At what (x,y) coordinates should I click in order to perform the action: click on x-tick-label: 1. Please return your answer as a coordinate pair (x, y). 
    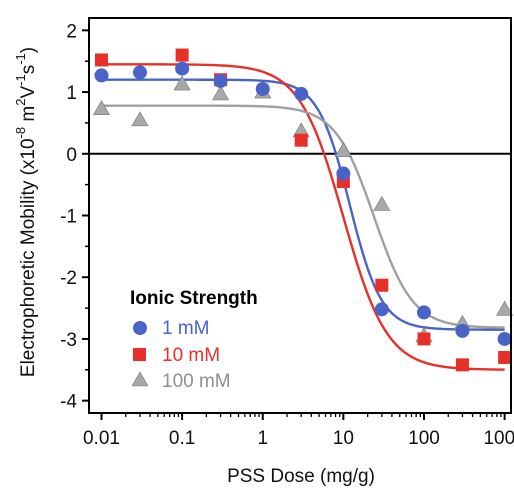
    Looking at the image, I should click on (262, 438).